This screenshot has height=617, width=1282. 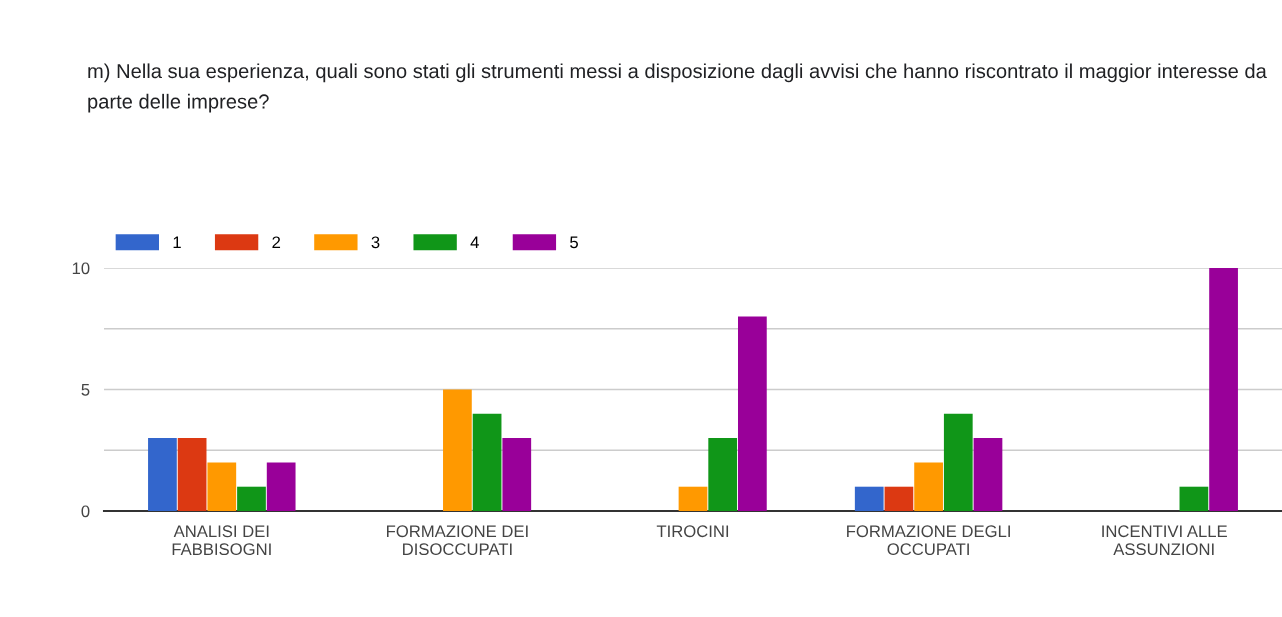 What do you see at coordinates (375, 242) in the screenshot?
I see `legend-label: 3` at bounding box center [375, 242].